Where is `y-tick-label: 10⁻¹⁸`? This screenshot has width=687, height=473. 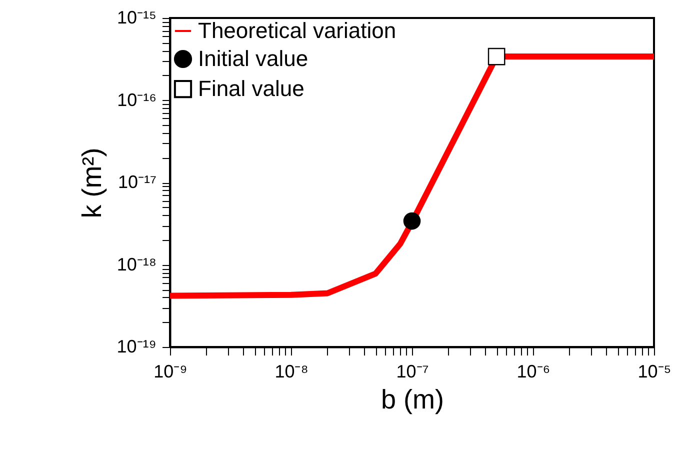
y-tick-label: 10⁻¹⁸ is located at coordinates (136, 264).